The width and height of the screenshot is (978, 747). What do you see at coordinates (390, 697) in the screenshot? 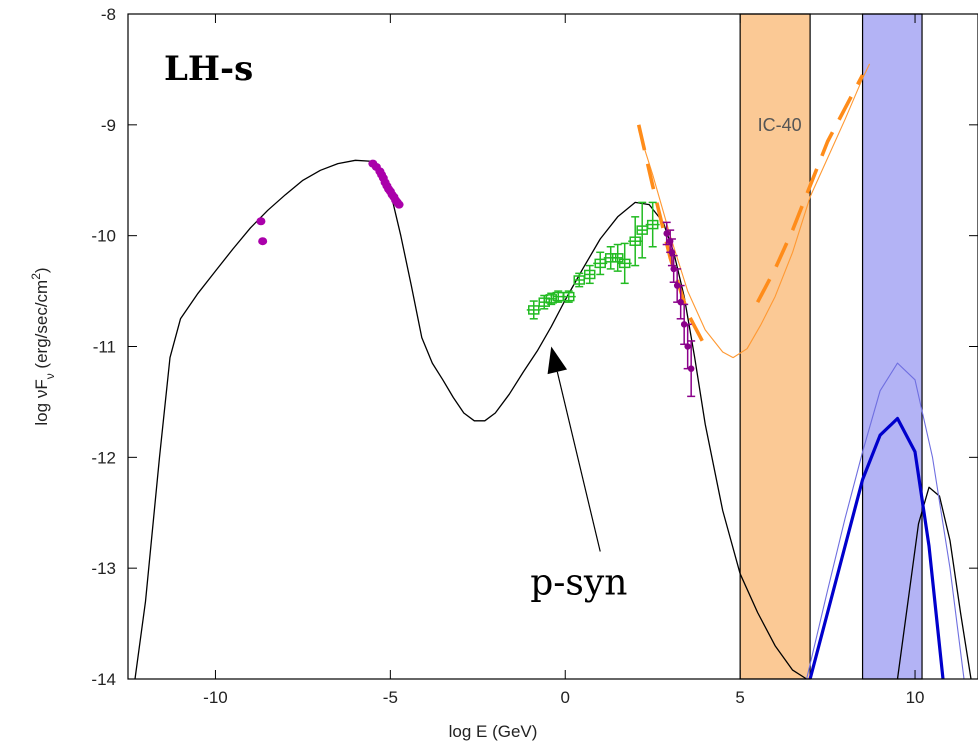
I see `x-tick-label: -5` at bounding box center [390, 697].